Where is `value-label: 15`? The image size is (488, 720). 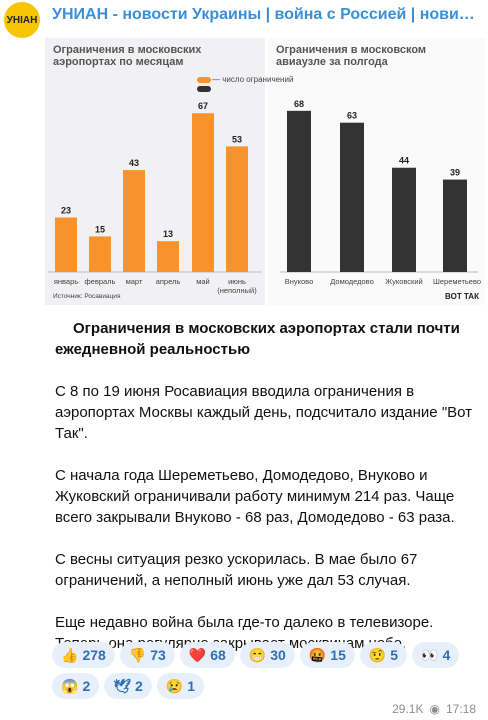 value-label: 15 is located at coordinates (100, 229).